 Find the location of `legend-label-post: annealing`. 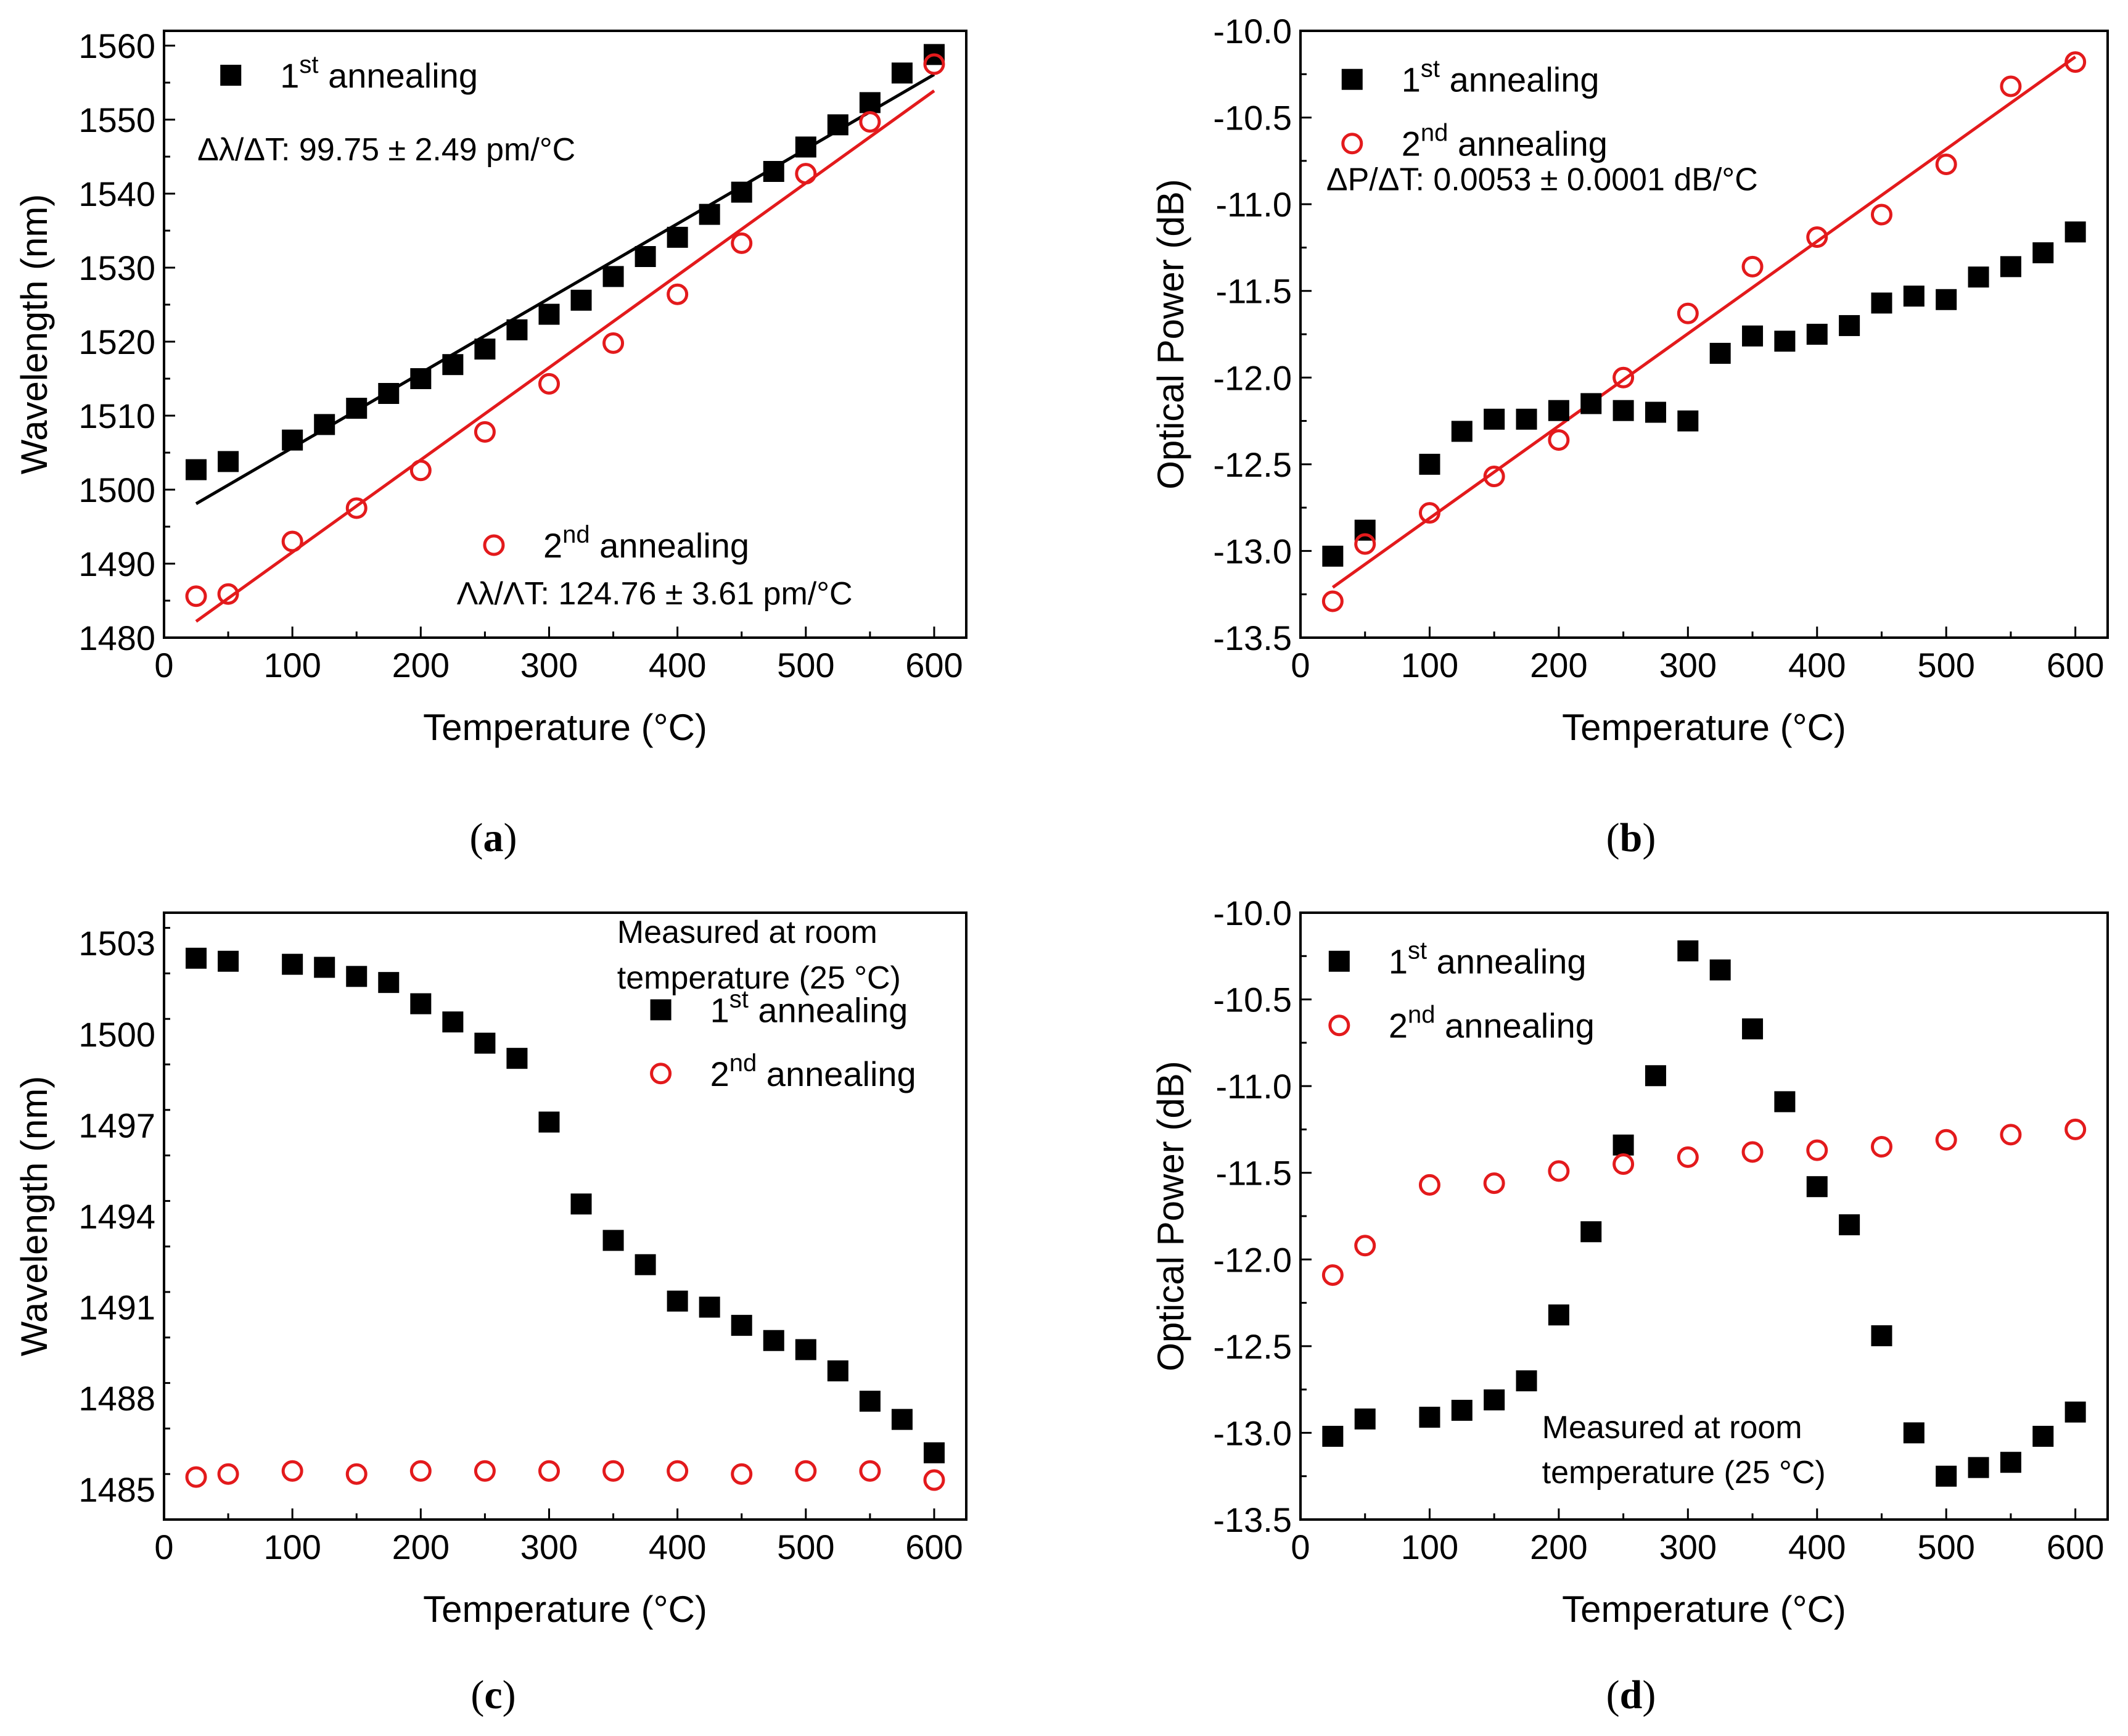

legend-label-post: annealing is located at coordinates (398, 75).